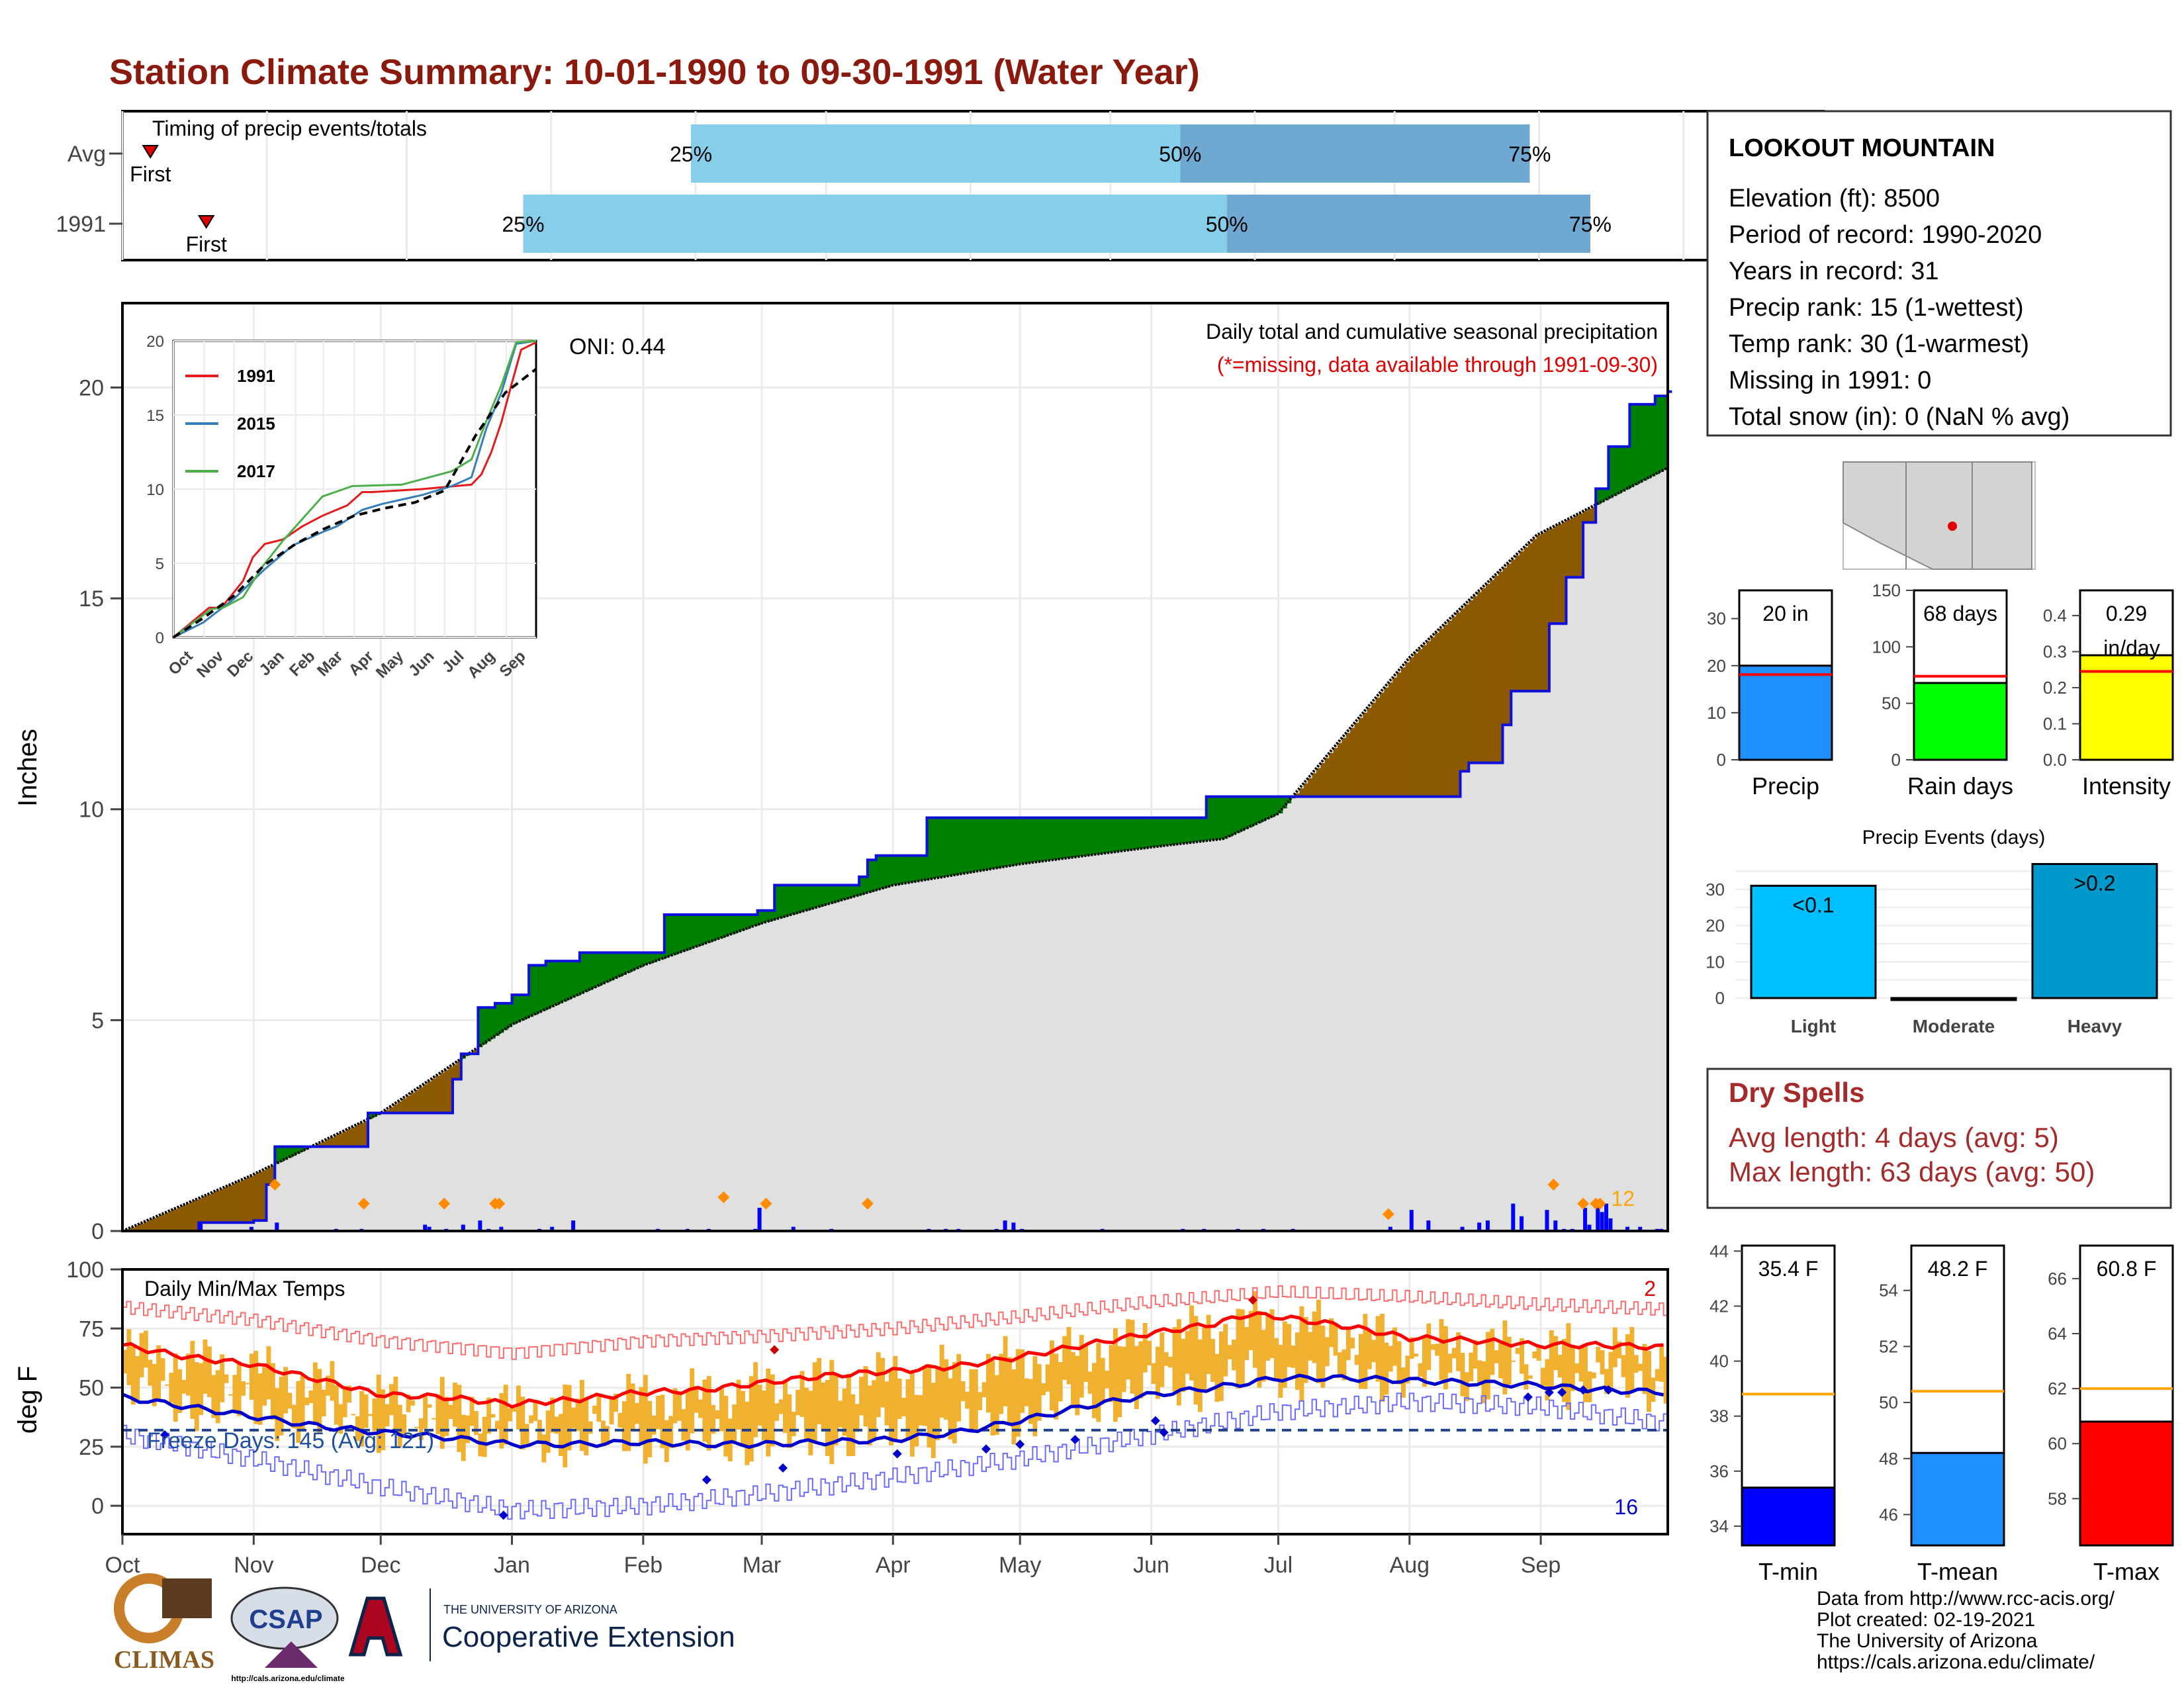 The width and height of the screenshot is (2184, 1691). I want to click on dry-spells-title: Dry Spells, so click(1797, 1092).